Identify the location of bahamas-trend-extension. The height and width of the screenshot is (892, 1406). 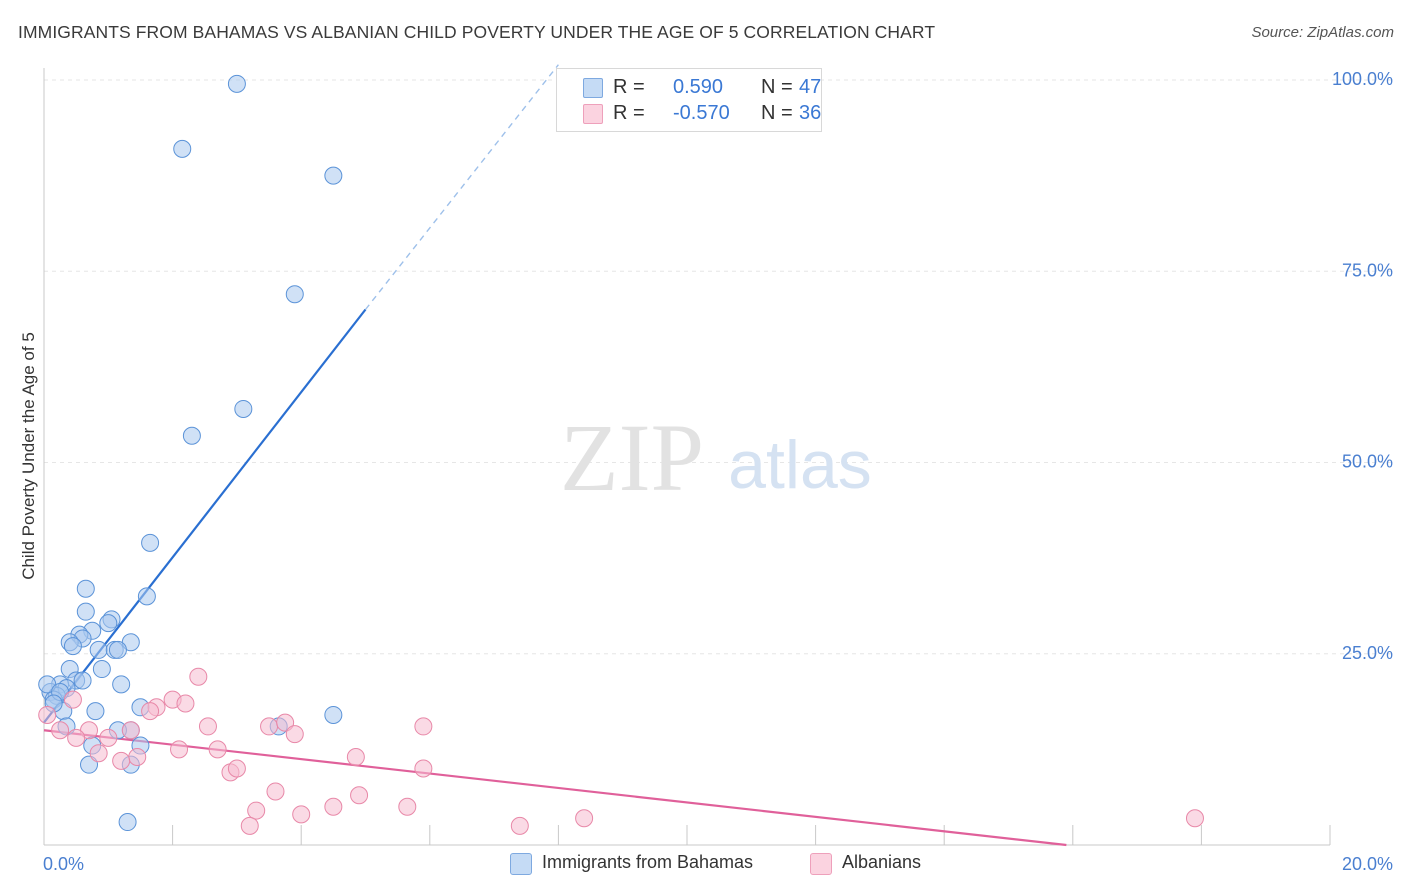
(461, 187).